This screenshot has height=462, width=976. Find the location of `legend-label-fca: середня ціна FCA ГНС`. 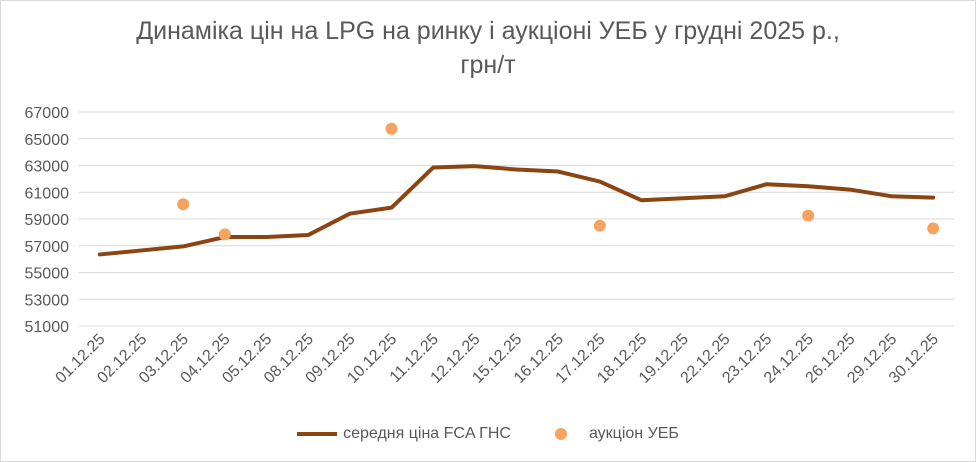

legend-label-fca: середня ціна FCA ГНС is located at coordinates (427, 433).